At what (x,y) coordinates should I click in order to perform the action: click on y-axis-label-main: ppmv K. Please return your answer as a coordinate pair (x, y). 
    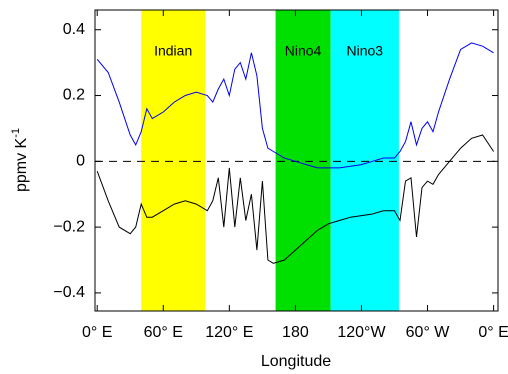
    Looking at the image, I should click on (21, 164).